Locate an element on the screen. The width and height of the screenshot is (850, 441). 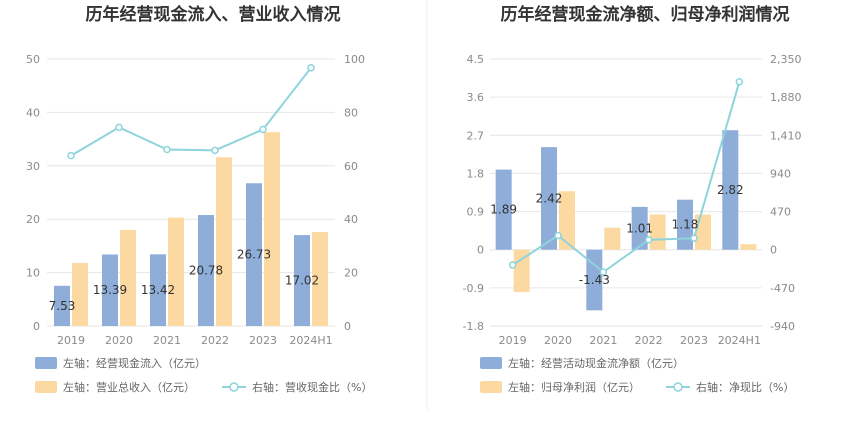
chart-2-data-label: -1.43 is located at coordinates (594, 280).